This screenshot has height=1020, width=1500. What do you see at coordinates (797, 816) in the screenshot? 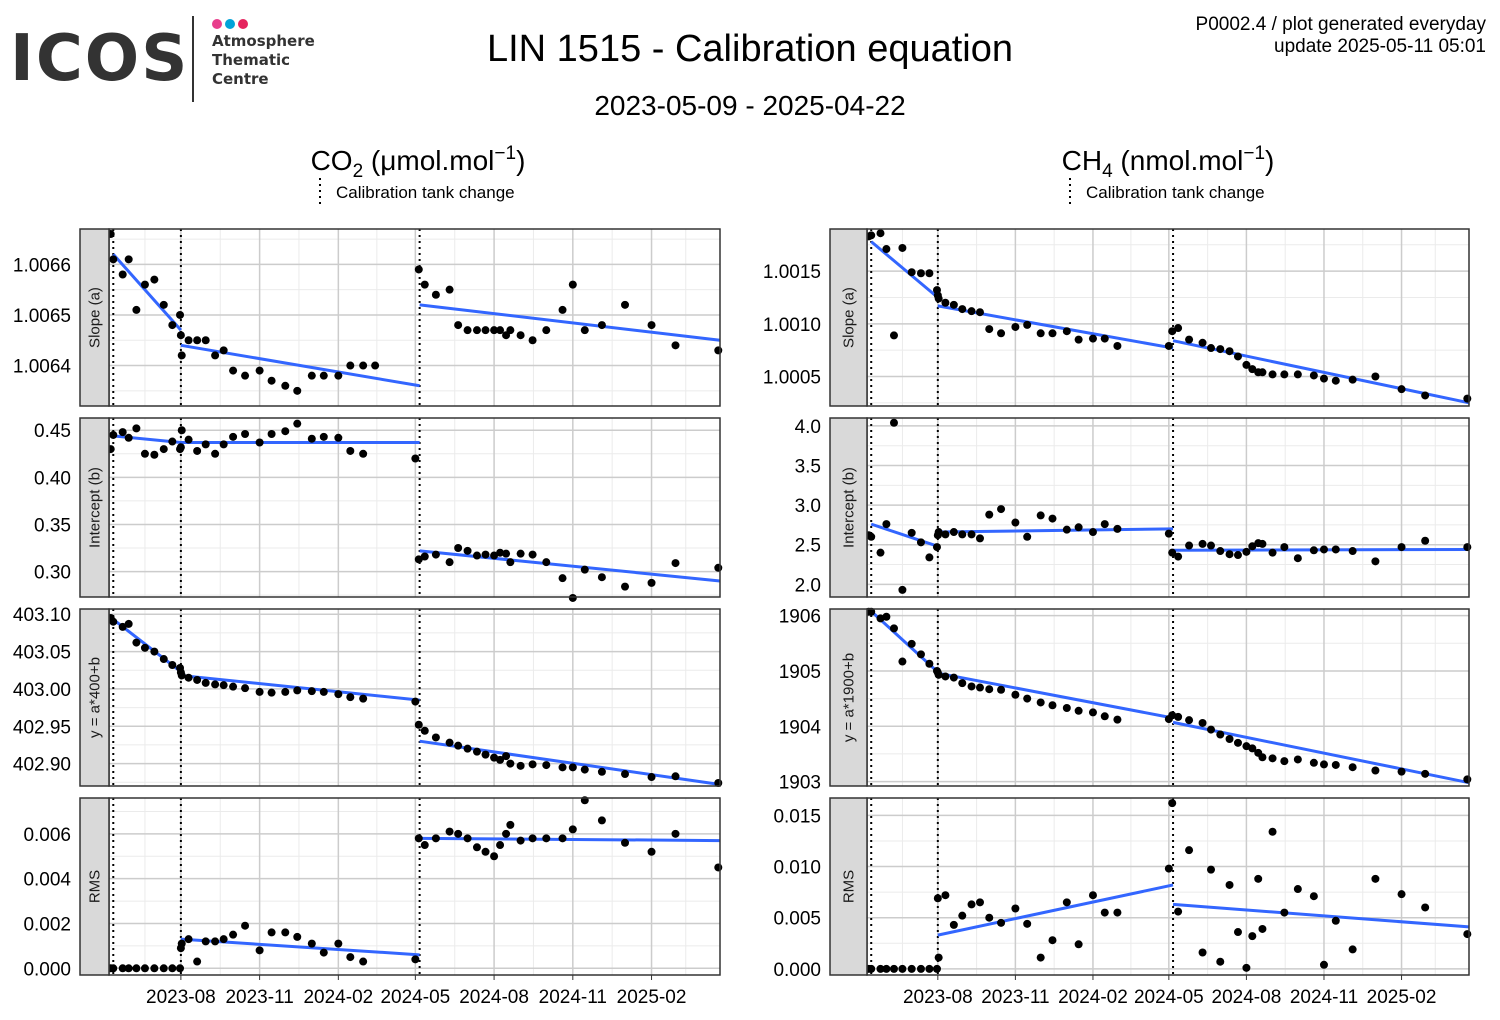
I see `y-tick-label: 0.015` at bounding box center [797, 816].